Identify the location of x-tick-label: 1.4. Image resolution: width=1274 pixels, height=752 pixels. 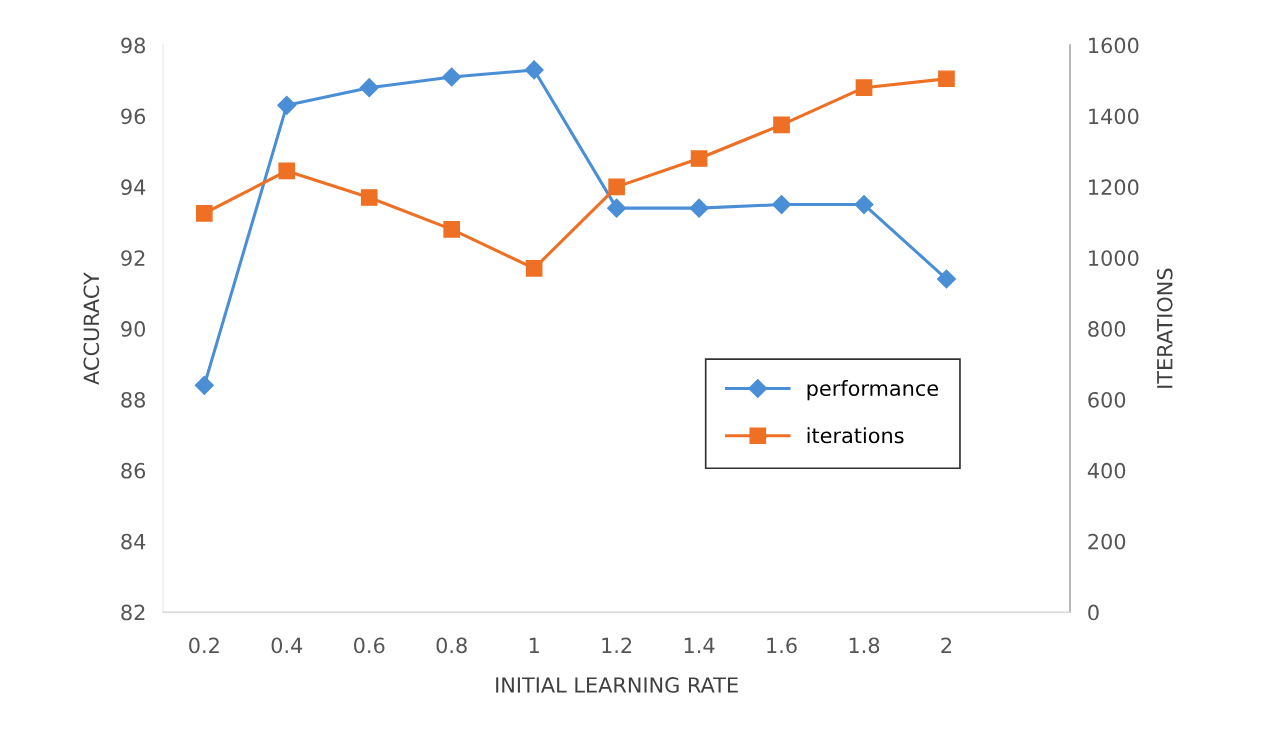
(699, 645).